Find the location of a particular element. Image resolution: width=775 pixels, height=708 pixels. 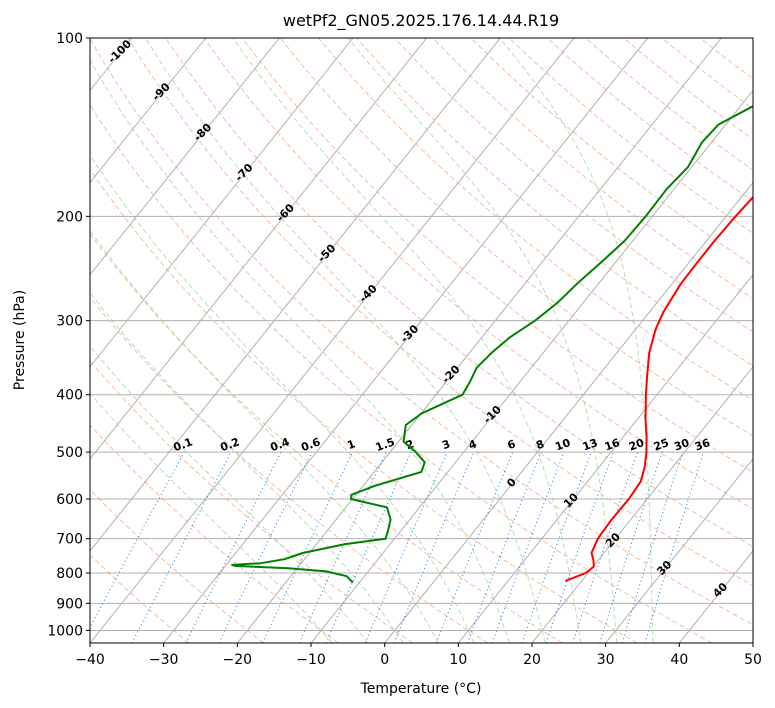

mixing-ratio-label: 13 is located at coordinates (590, 444).